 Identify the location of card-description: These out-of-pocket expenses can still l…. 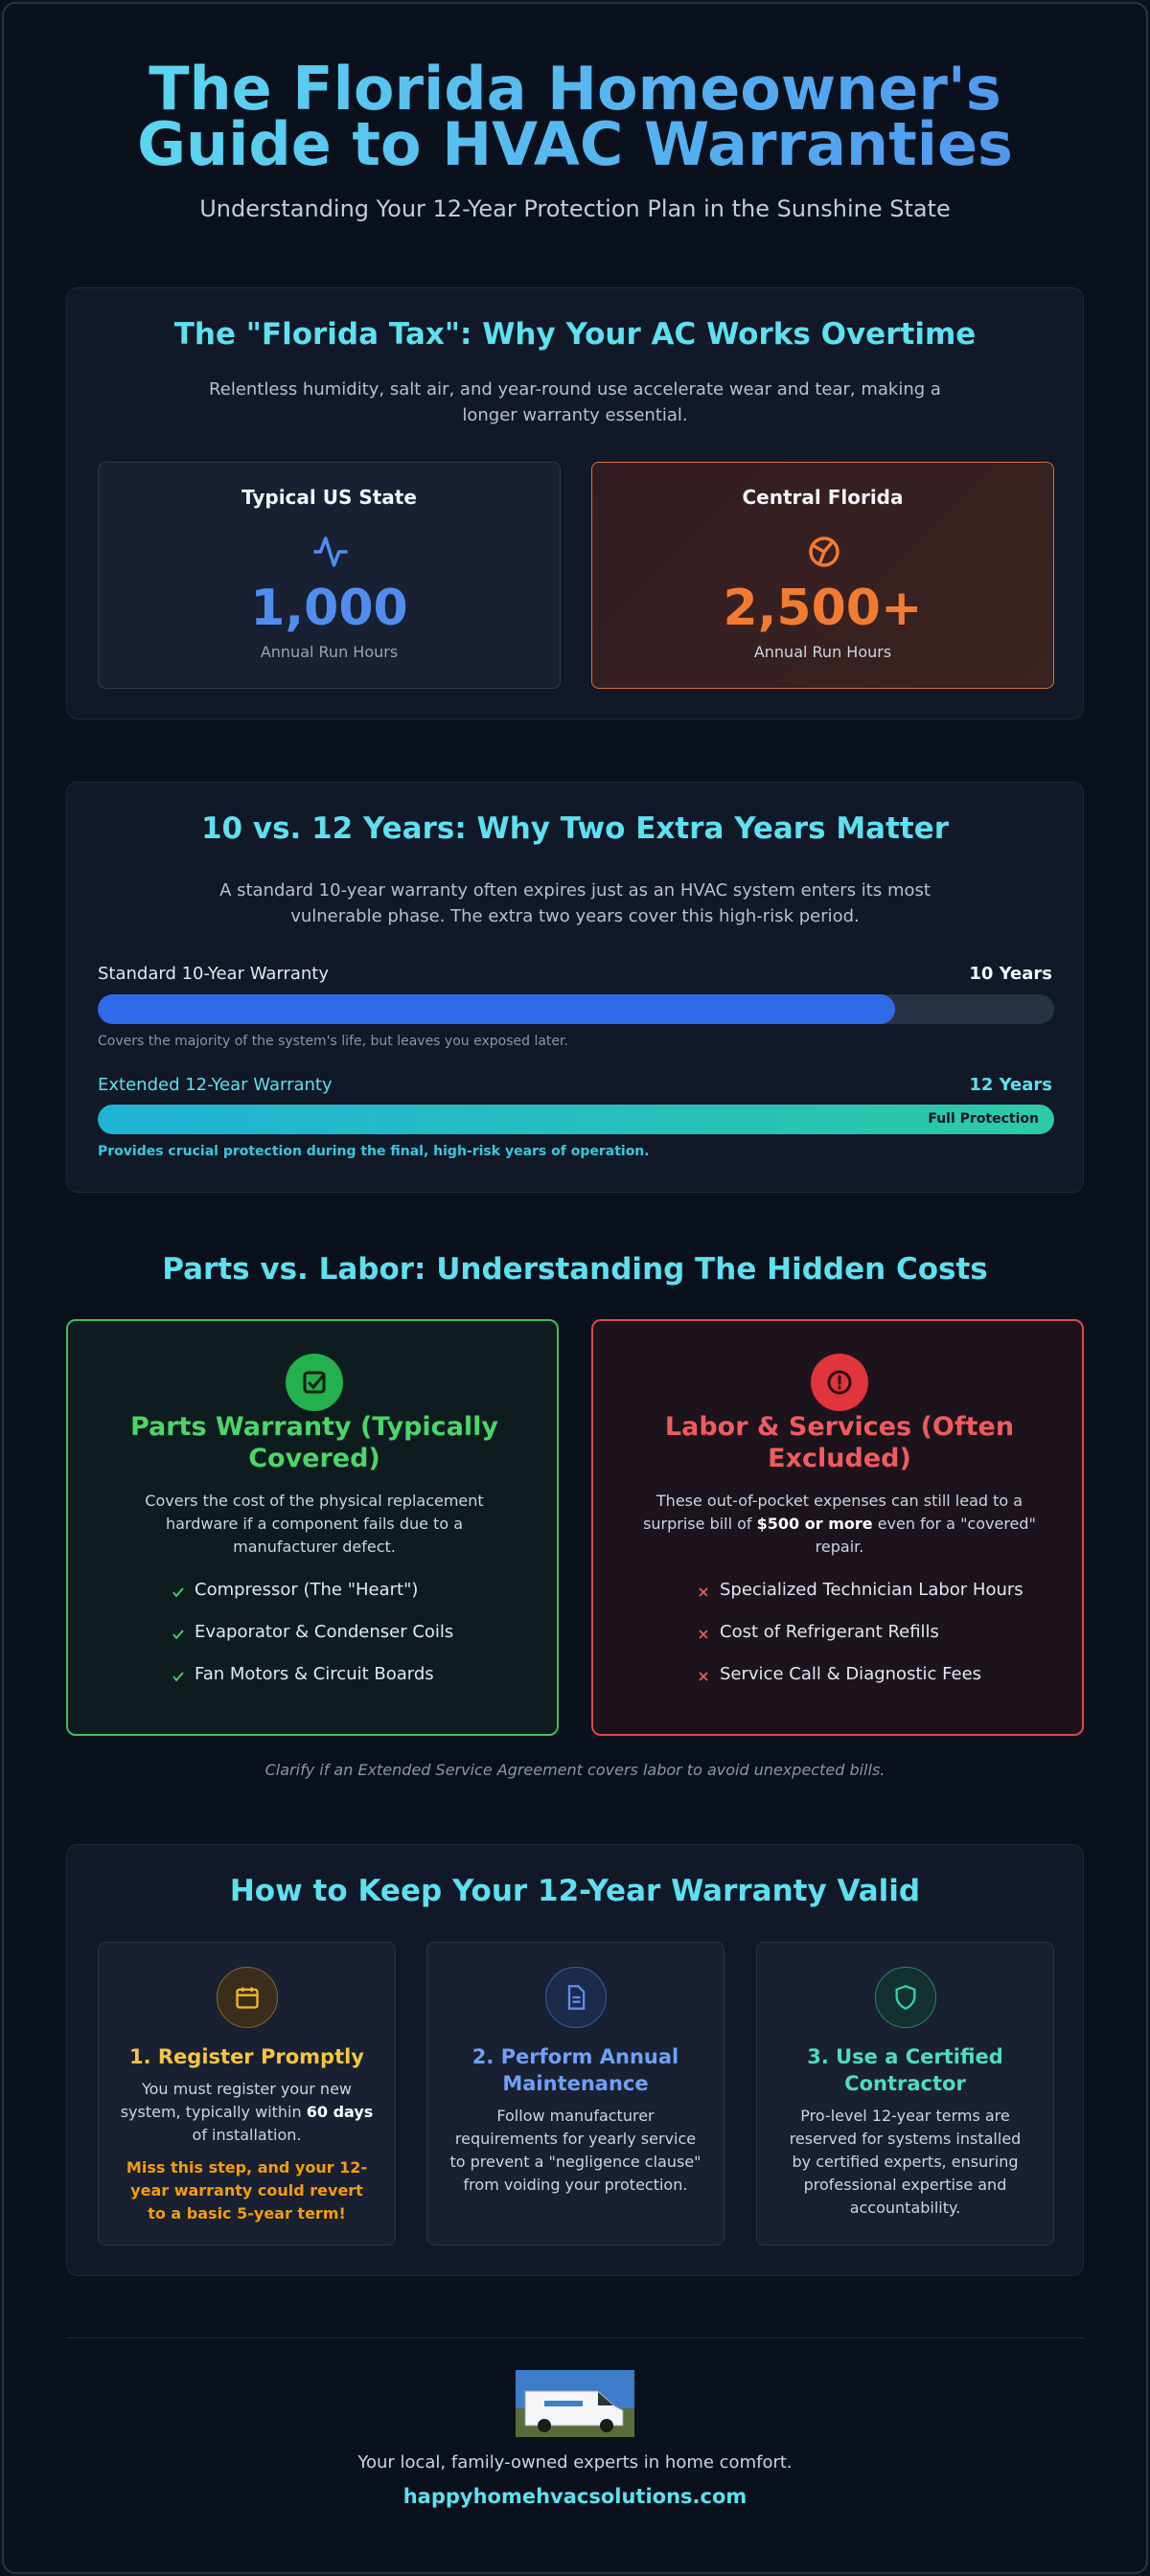
(839, 1524).